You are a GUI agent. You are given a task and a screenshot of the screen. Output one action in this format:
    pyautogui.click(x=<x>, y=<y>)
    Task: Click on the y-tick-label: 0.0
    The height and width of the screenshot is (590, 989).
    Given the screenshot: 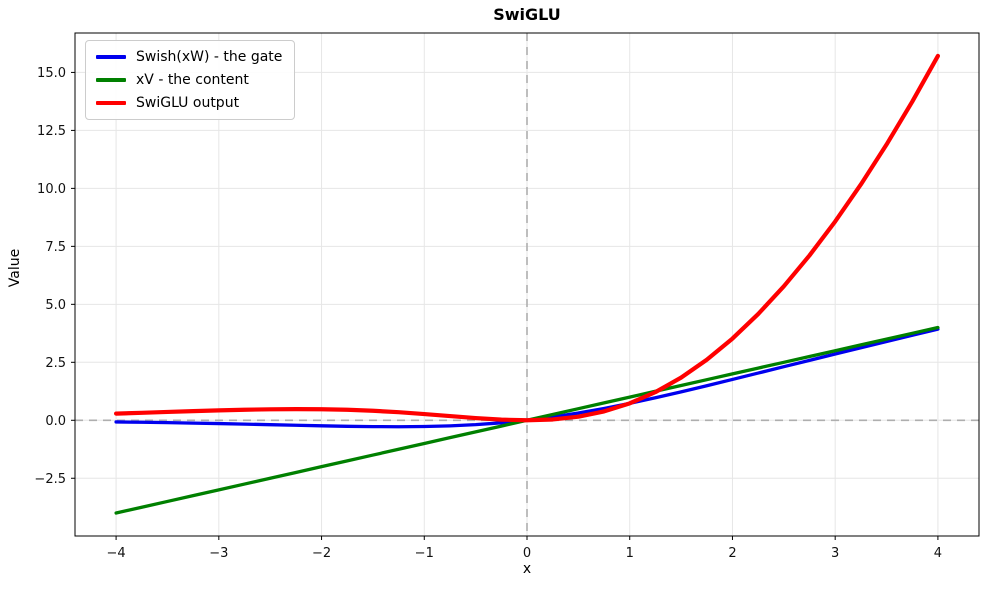 What is the action you would take?
    pyautogui.click(x=55, y=421)
    